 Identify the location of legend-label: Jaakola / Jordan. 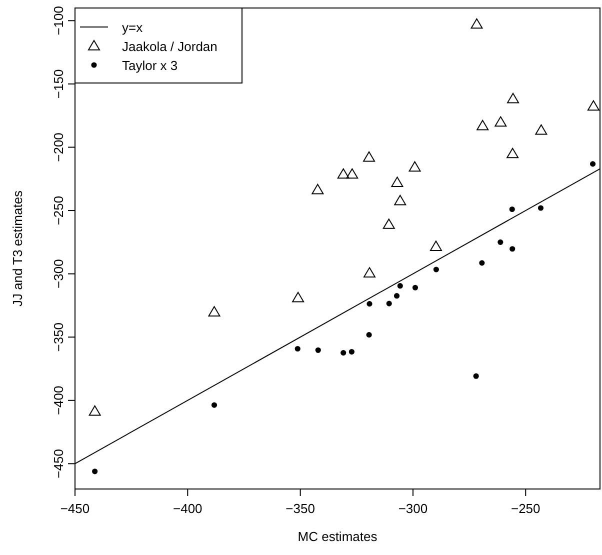
(170, 46).